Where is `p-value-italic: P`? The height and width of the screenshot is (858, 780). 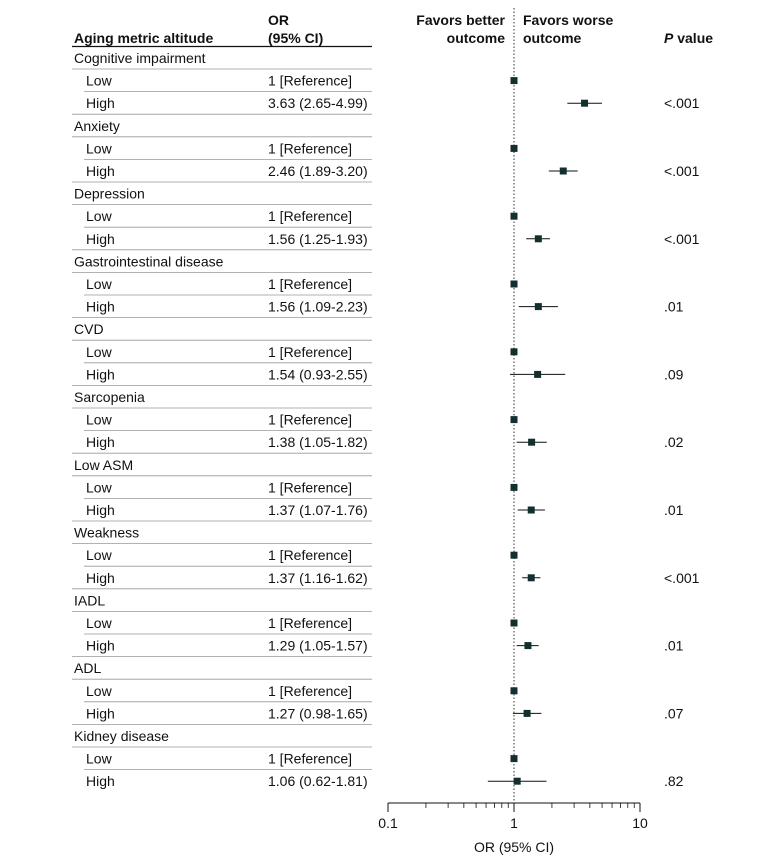 p-value-italic: P is located at coordinates (669, 38).